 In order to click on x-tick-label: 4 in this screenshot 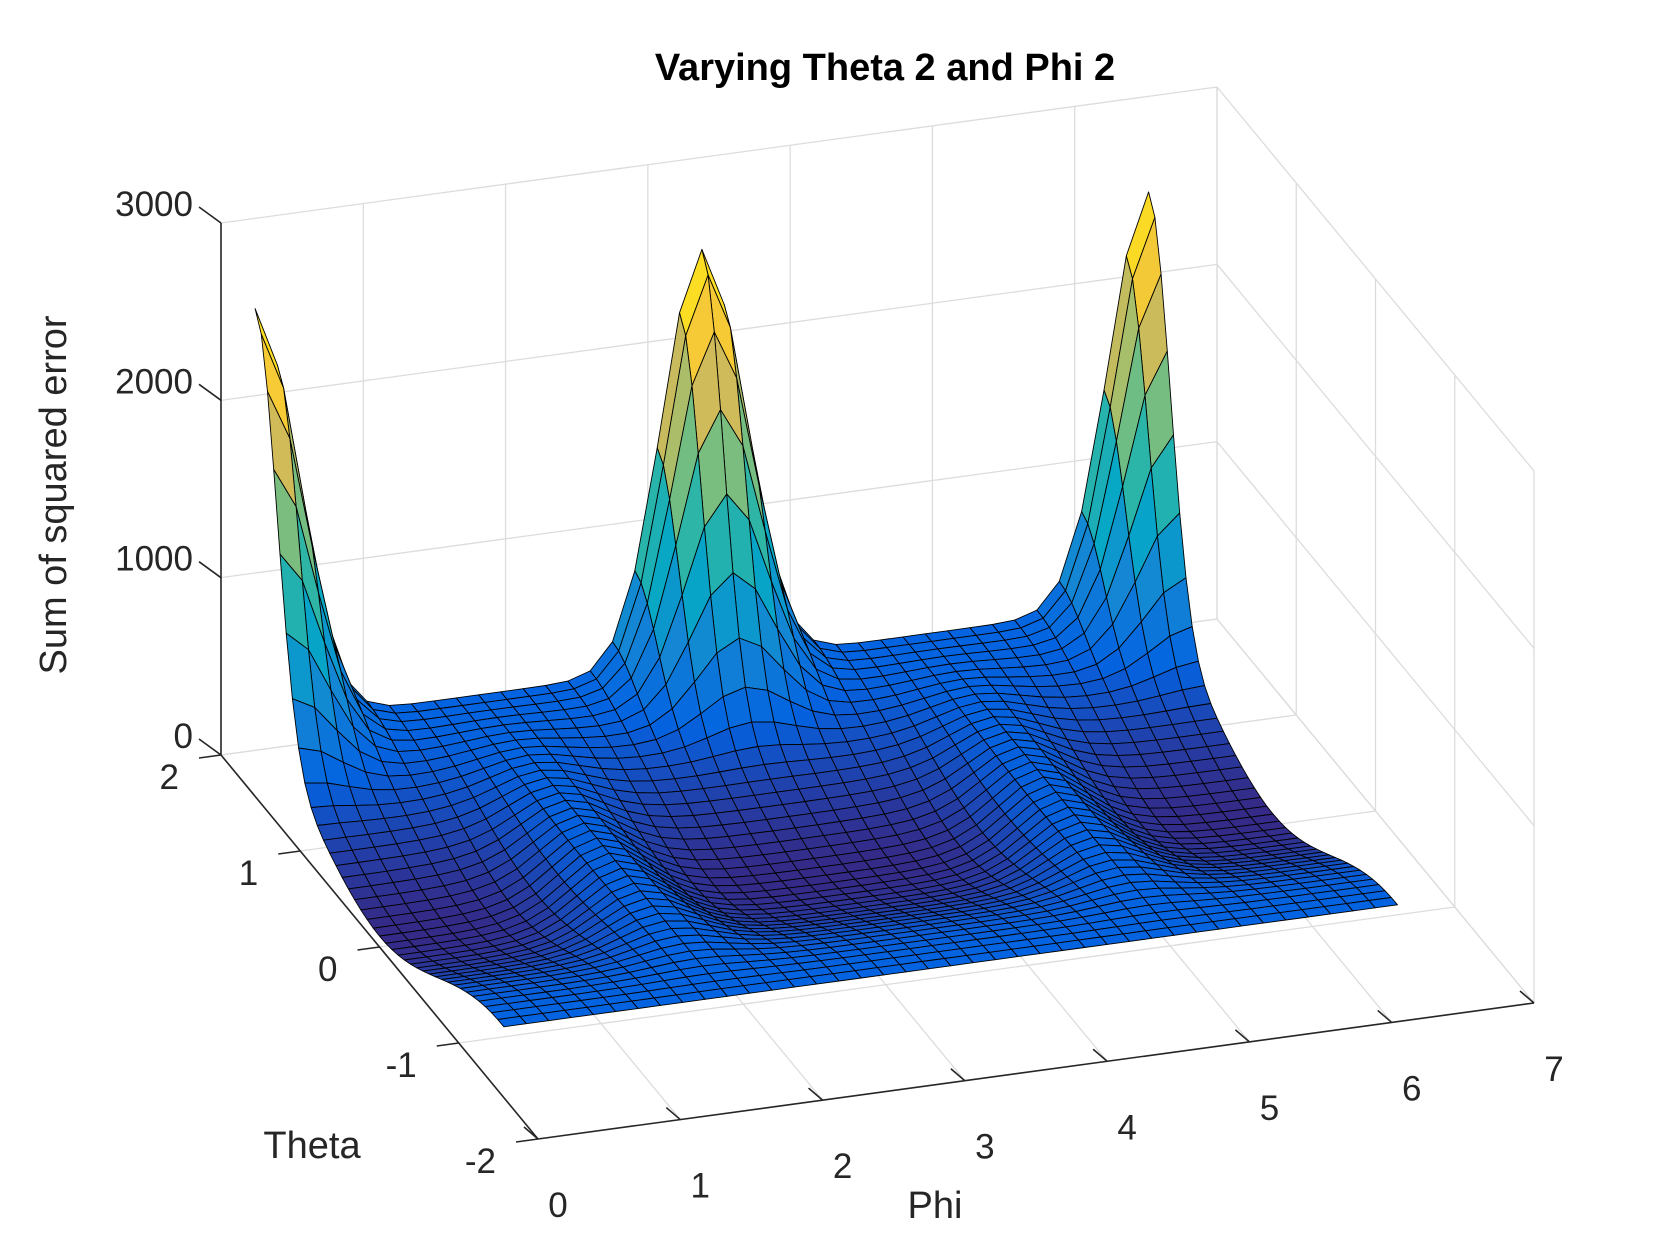, I will do `click(1126, 1127)`.